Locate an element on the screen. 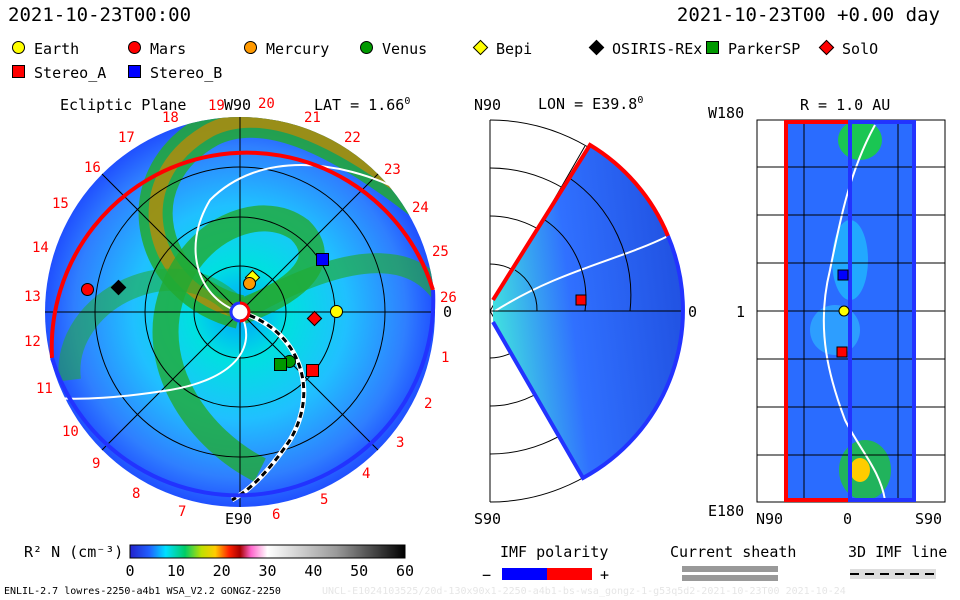 This screenshot has width=960, height=600. earth-radial-marker is located at coordinates (844, 311).